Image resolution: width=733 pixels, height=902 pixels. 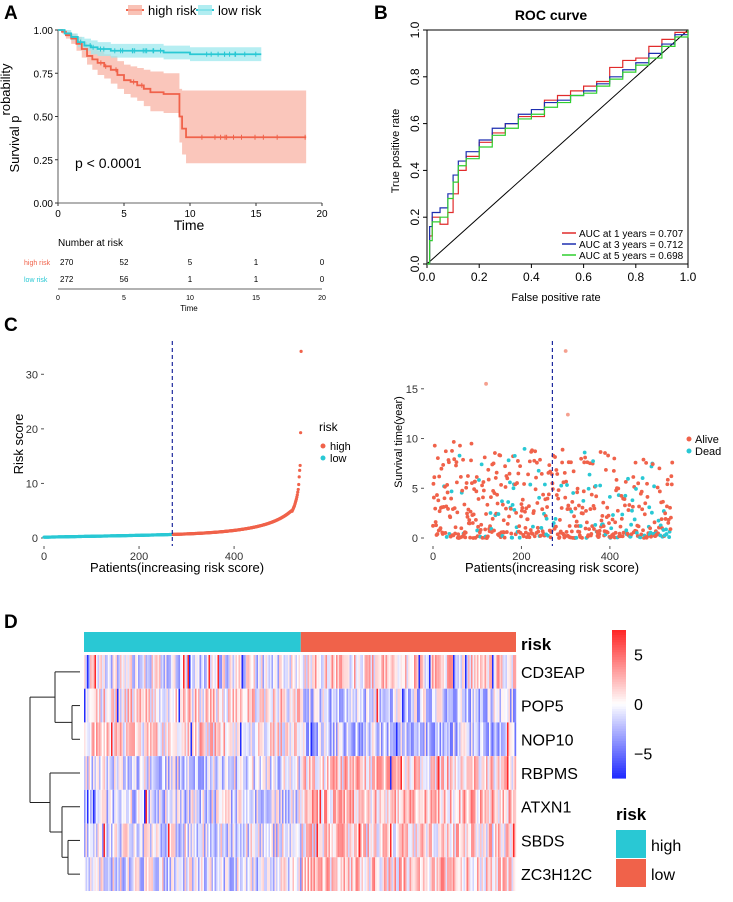 What do you see at coordinates (567, 414) in the screenshot?
I see `survival-point-outlier` at bounding box center [567, 414].